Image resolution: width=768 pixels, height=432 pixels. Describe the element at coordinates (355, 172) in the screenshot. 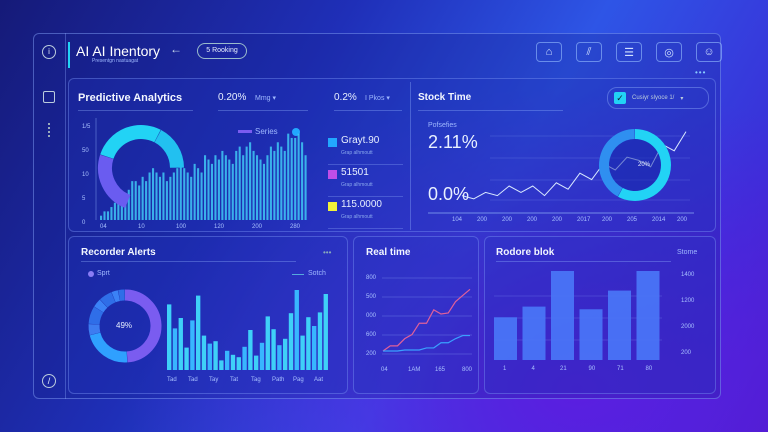

I see `legend-value: 51501` at that location.